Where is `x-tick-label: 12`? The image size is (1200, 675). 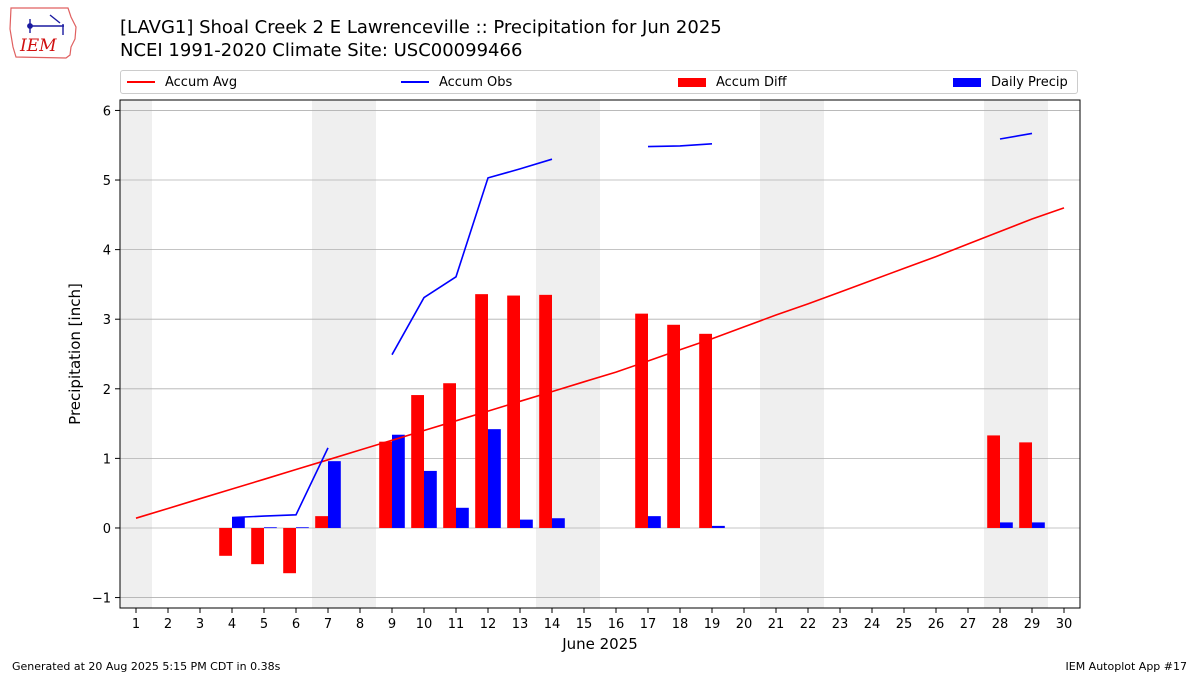 x-tick-label: 12 is located at coordinates (488, 624).